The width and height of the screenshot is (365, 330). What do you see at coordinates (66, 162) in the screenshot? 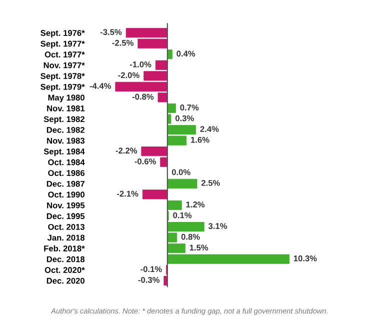
I see `y-tick-label: Oct. 1984` at bounding box center [66, 162].